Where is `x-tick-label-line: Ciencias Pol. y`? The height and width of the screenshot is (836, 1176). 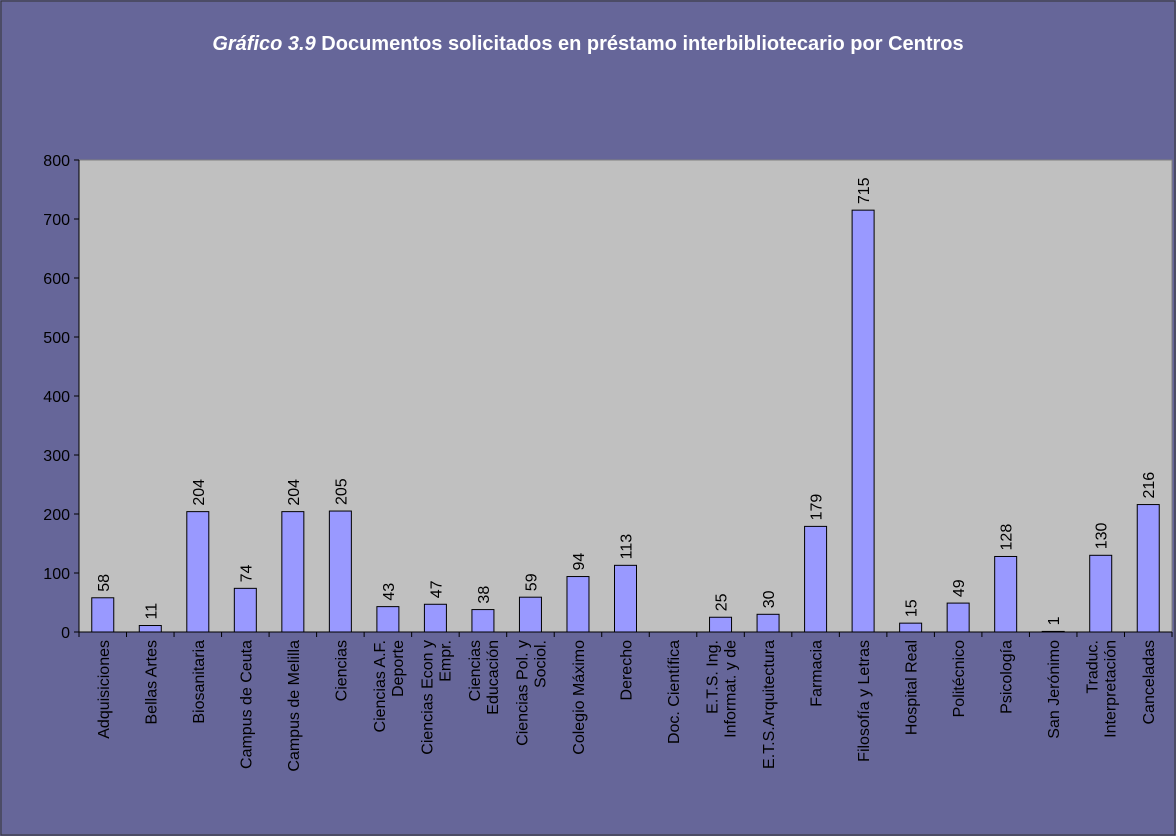 x-tick-label-line: Ciencias Pol. y is located at coordinates (522, 693).